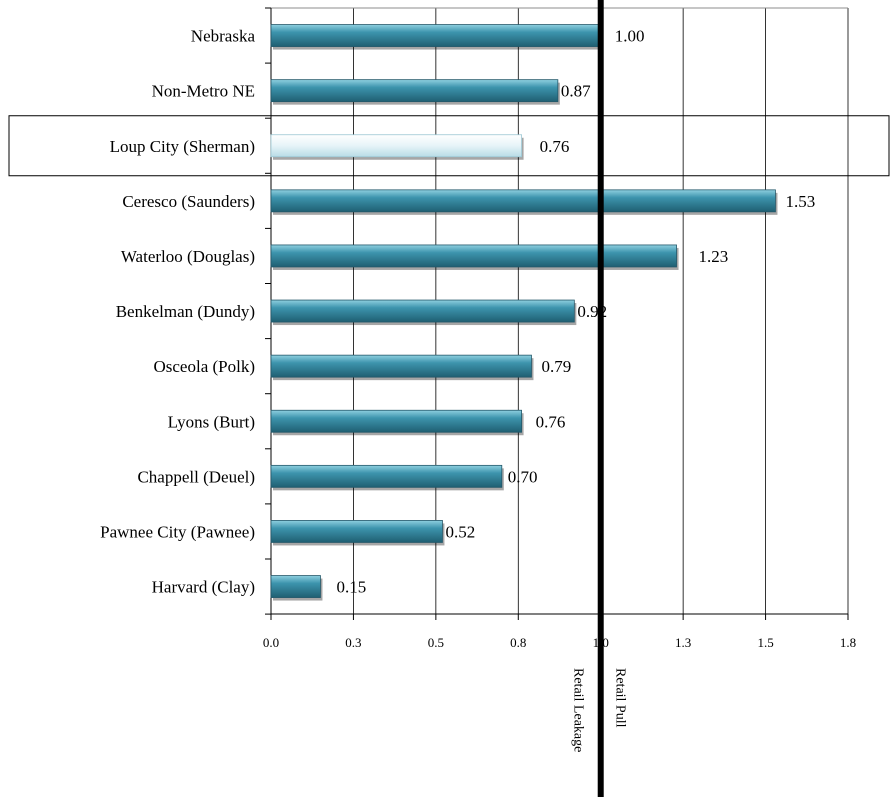 The image size is (893, 797). Describe the element at coordinates (185, 311) in the screenshot. I see `category-label: Benkelman (Dundy)` at that location.